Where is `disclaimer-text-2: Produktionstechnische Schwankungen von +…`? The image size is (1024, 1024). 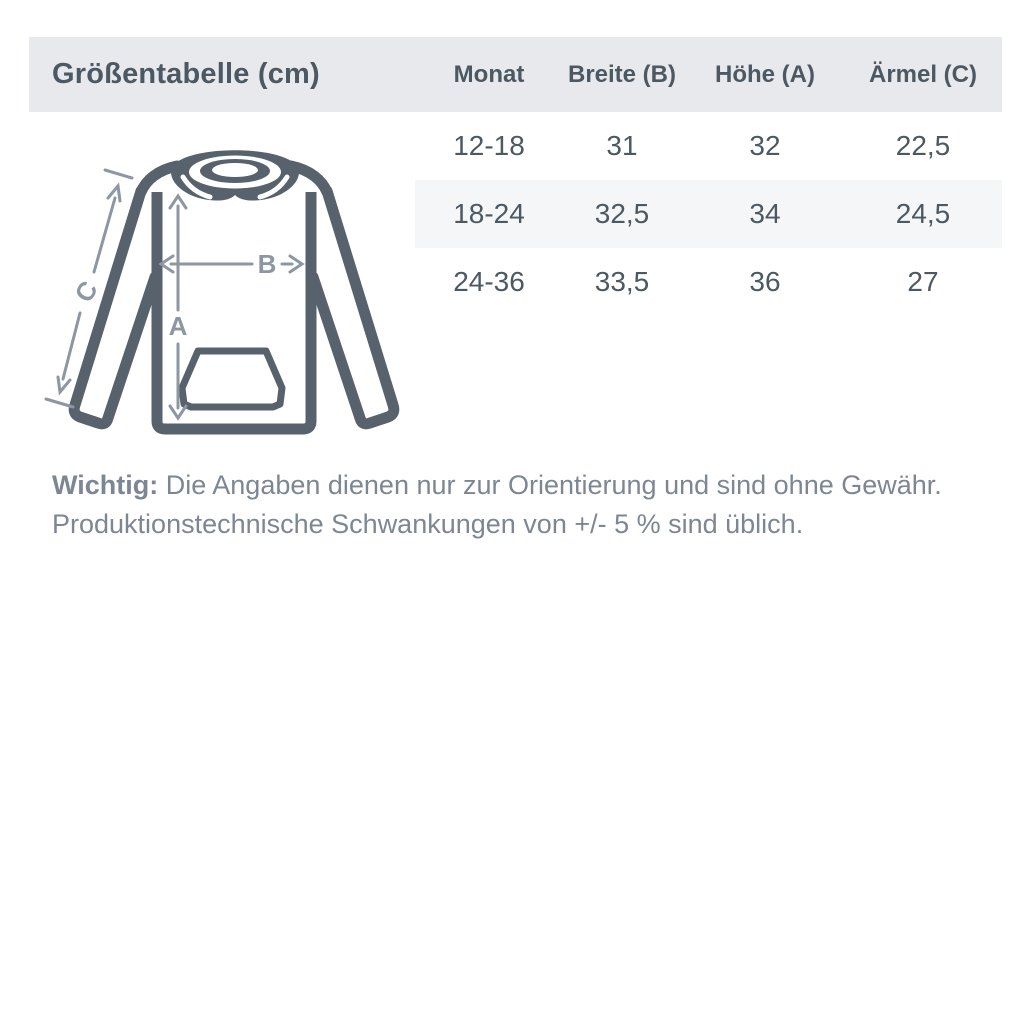
disclaimer-text-2: Produktionstechnische Schwankungen von +… is located at coordinates (428, 524).